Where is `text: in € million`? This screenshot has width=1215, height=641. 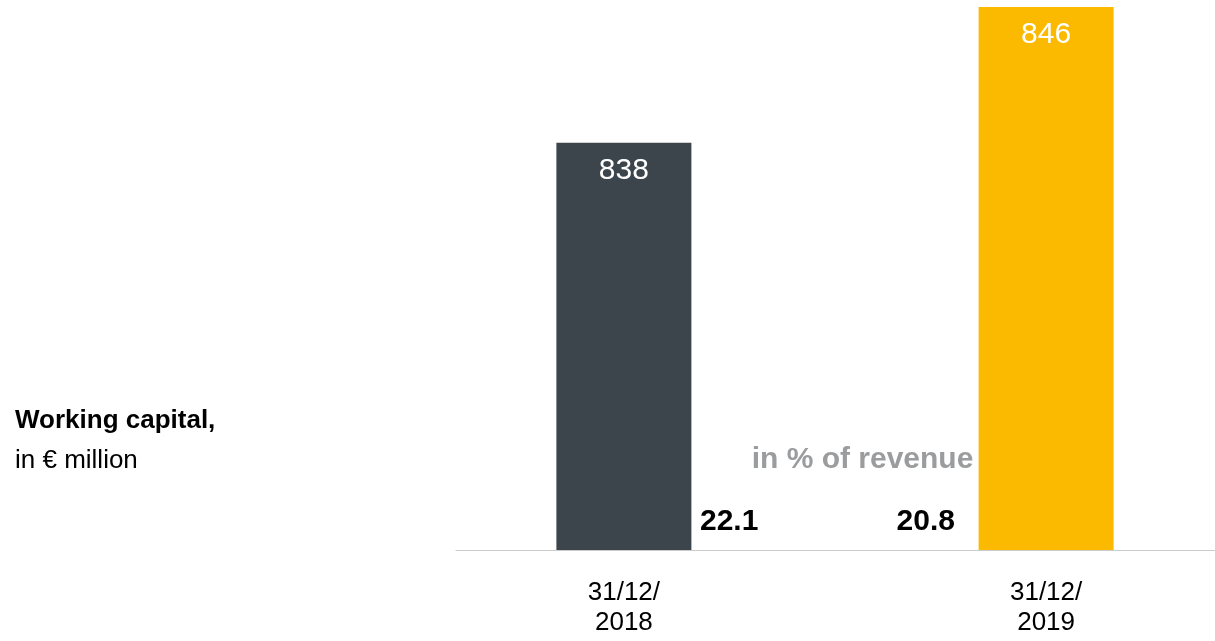 text: in € million is located at coordinates (76, 459).